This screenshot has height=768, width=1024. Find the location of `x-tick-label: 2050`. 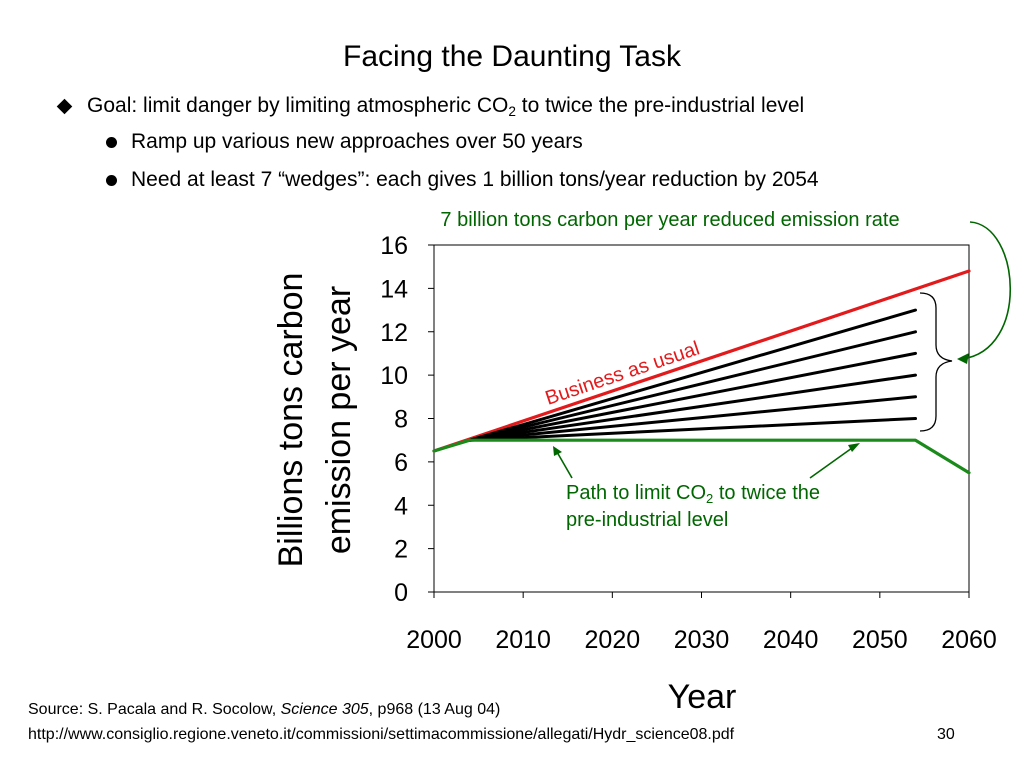

x-tick-label: 2050 is located at coordinates (880, 640).